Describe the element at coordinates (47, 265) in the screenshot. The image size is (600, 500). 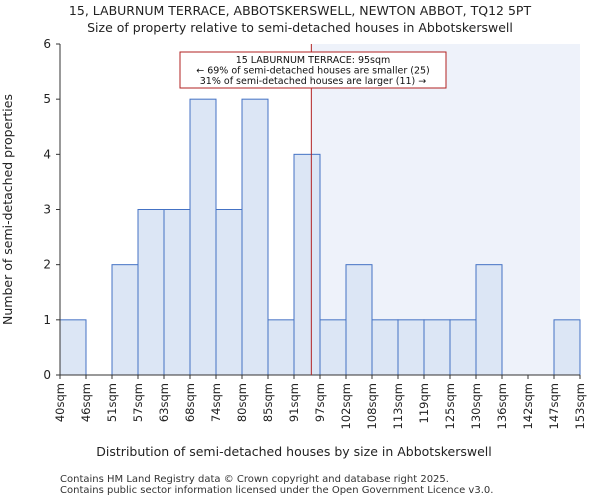
I see `y-tick-label-2: 2` at that location.